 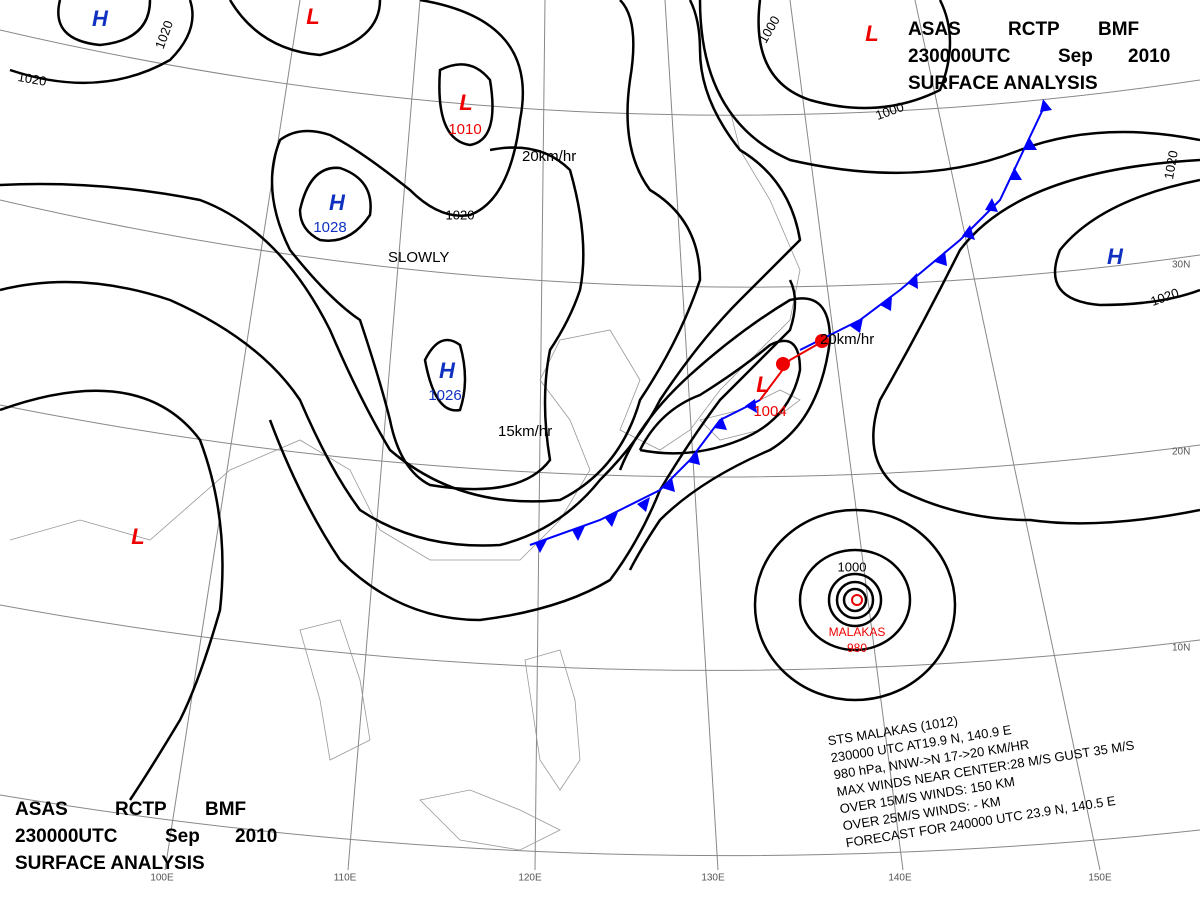 I want to click on longitude-label: 120E, so click(x=530, y=878).